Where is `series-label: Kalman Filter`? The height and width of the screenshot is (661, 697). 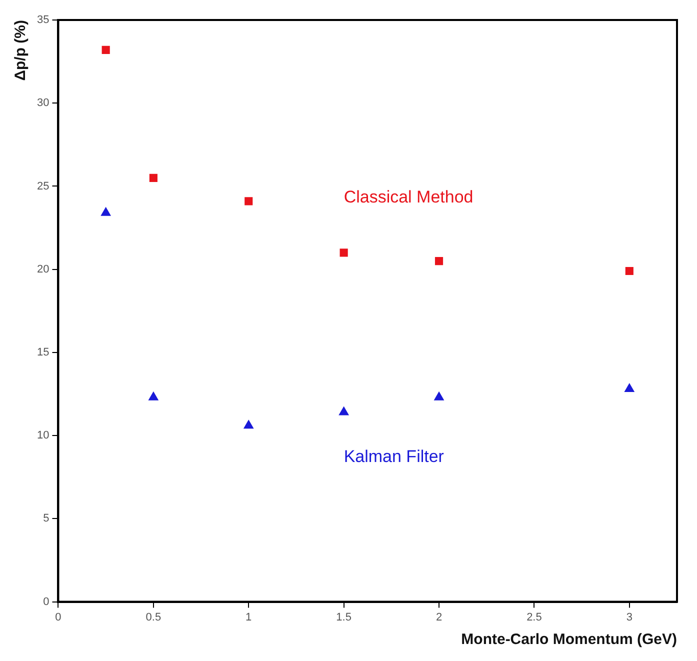 series-label: Kalman Filter is located at coordinates (394, 456).